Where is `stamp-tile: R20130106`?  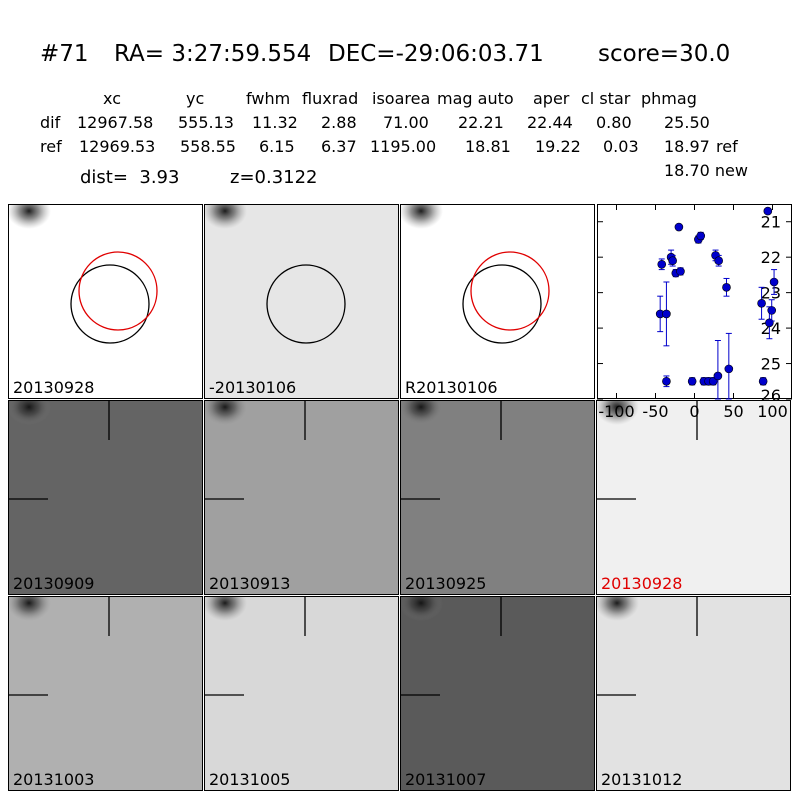
stamp-tile: R20130106 is located at coordinates (497, 301).